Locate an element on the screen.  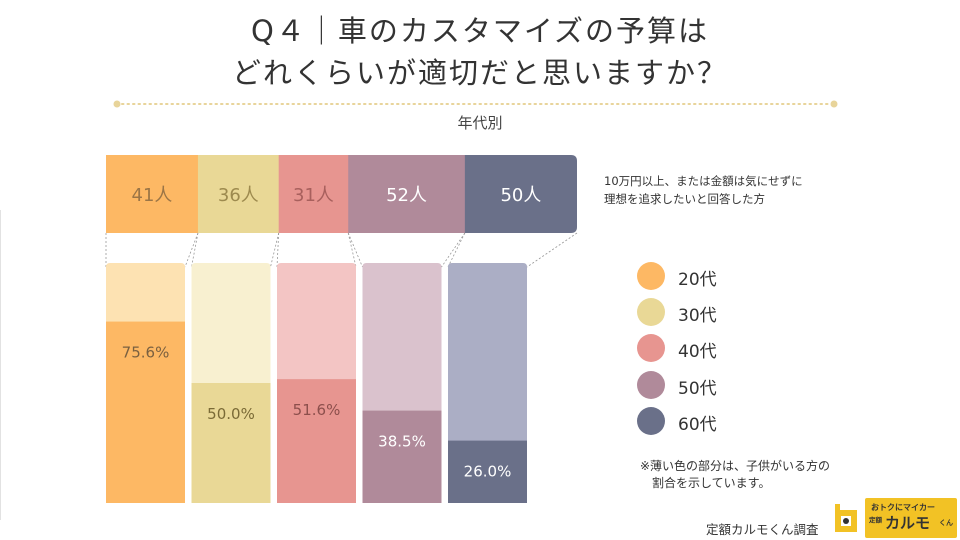
description-line1: 10万円以上、または金額は気にせずに is located at coordinates (703, 181).